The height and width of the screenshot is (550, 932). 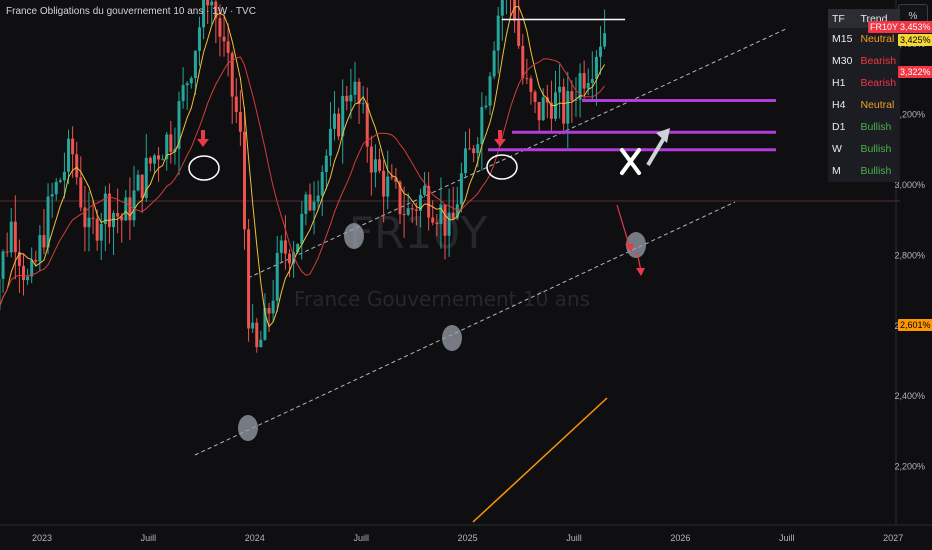 What do you see at coordinates (632, 85) in the screenshot?
I see `support-lines` at bounding box center [632, 85].